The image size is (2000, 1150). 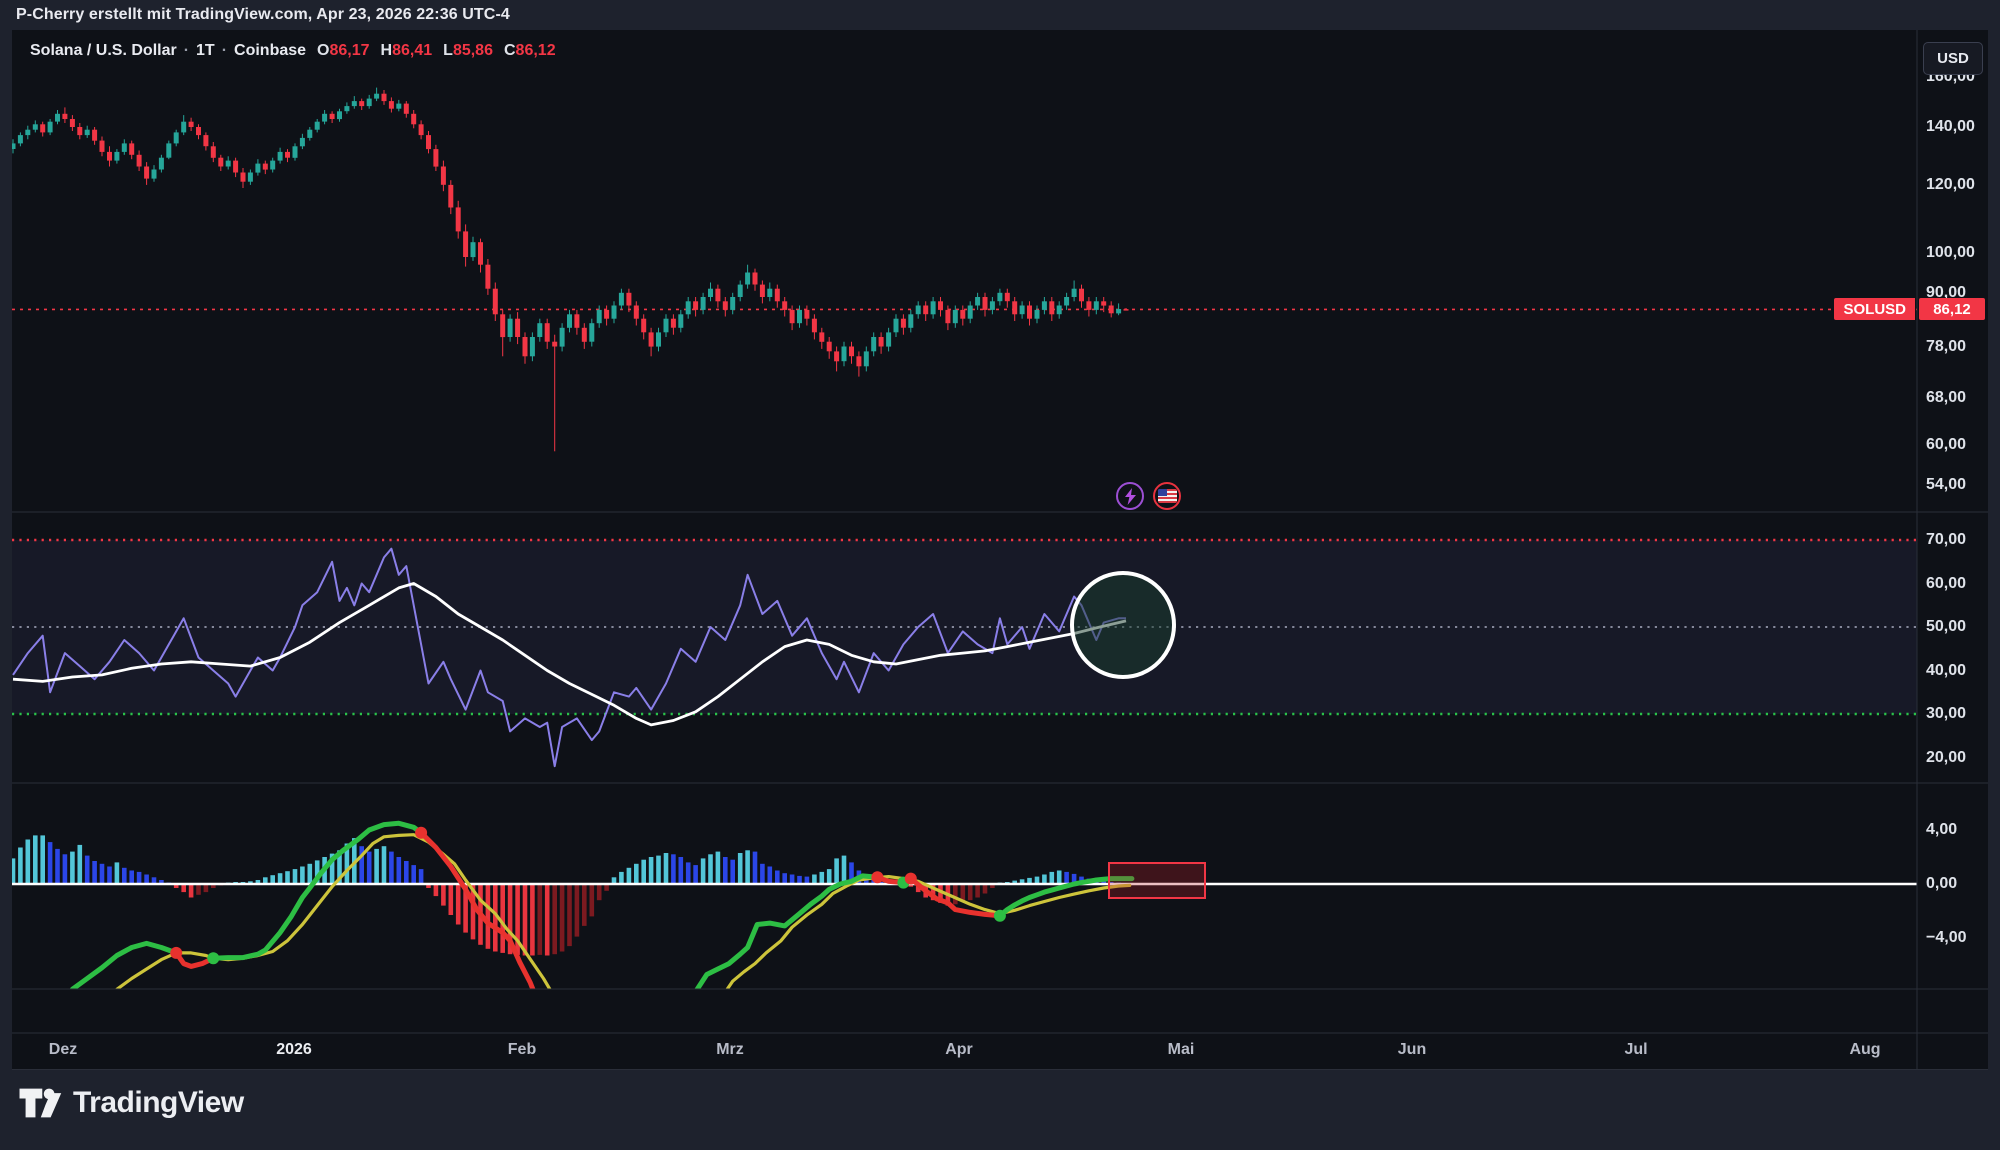 What do you see at coordinates (205, 50) in the screenshot?
I see `interval-label: 1T` at bounding box center [205, 50].